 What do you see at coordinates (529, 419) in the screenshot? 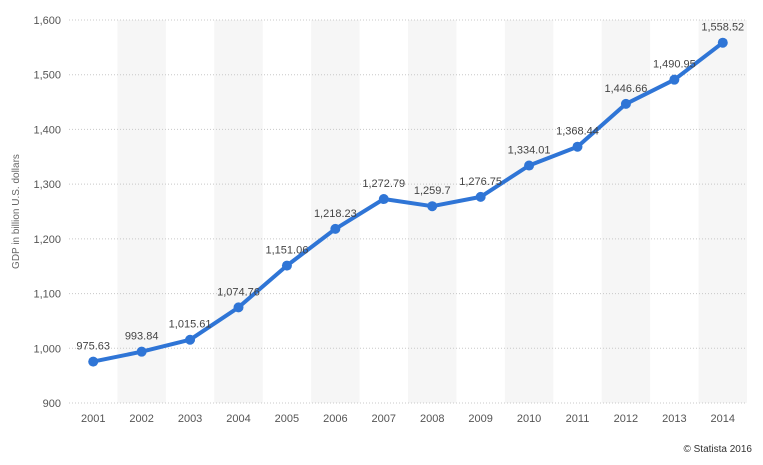
I see `x-tick-label: 2010` at bounding box center [529, 419].